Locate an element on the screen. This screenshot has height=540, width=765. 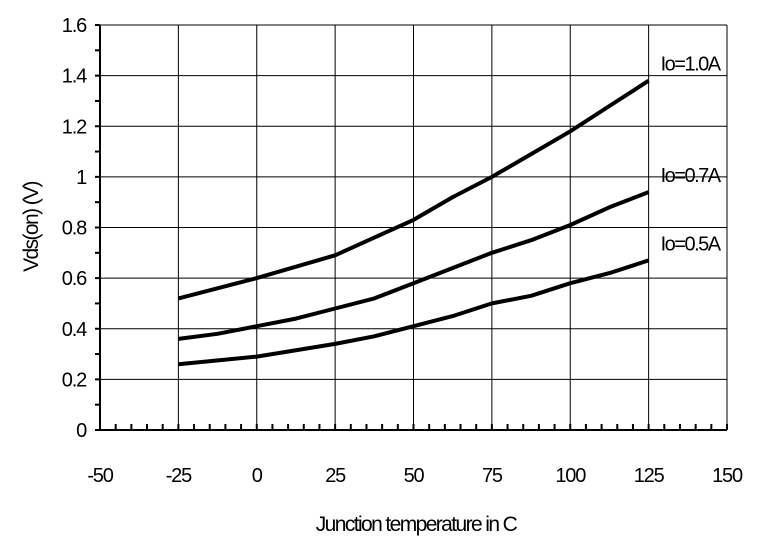
x-tick-label: 50 is located at coordinates (414, 476).